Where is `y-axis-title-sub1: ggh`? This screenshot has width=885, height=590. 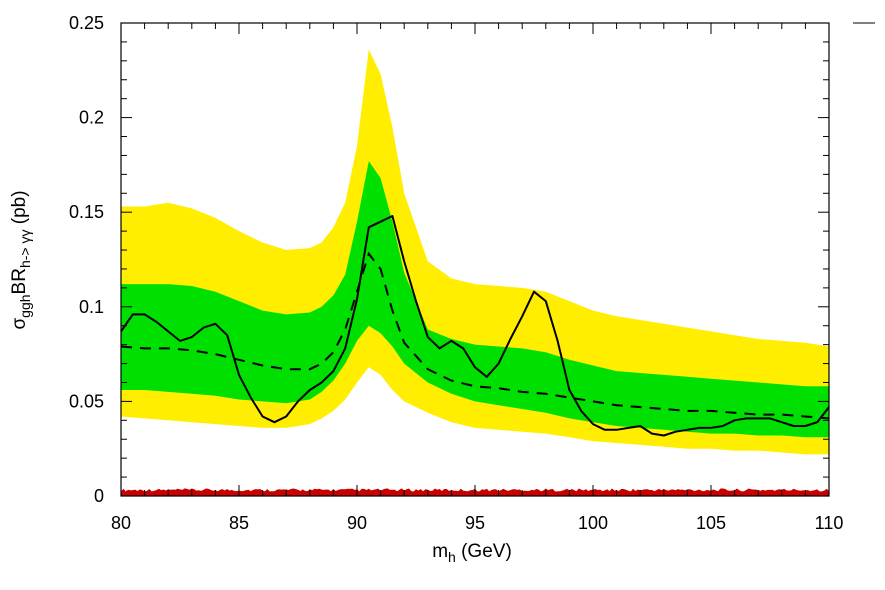 y-axis-title-sub1: ggh is located at coordinates (25, 305).